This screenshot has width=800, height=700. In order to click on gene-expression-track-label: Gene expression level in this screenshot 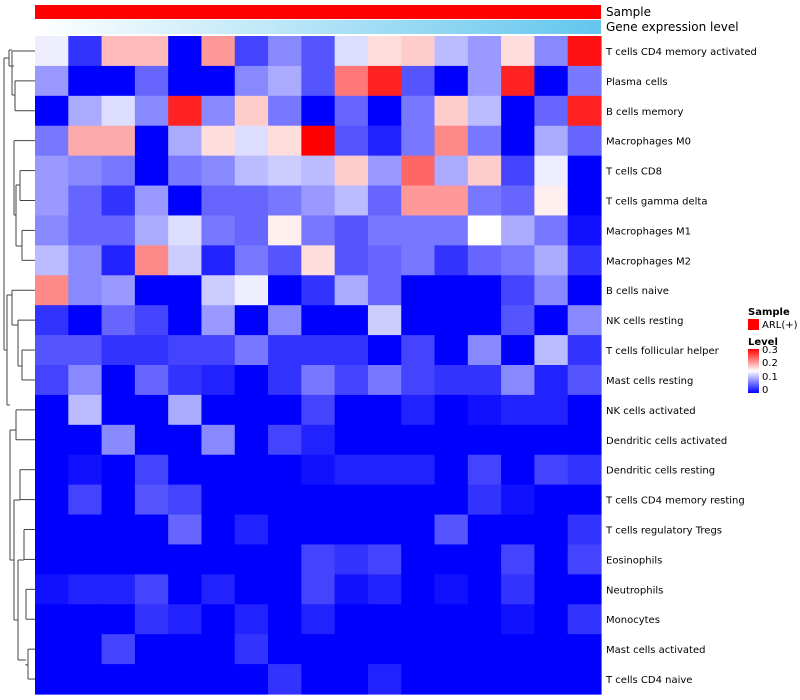, I will do `click(672, 27)`.